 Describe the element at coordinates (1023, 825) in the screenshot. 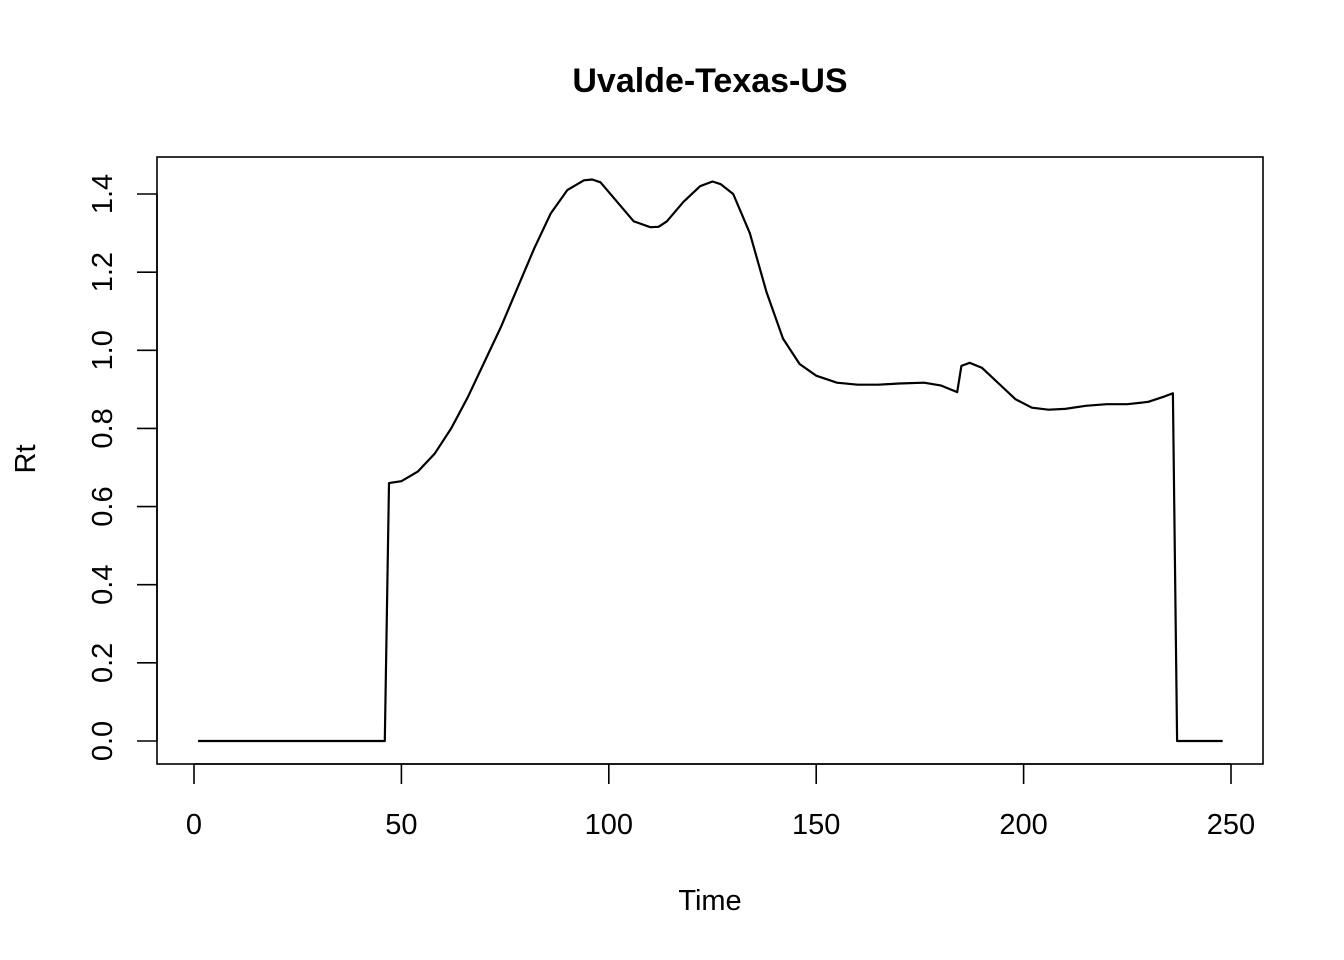

I see `x-tick-label: 200` at that location.